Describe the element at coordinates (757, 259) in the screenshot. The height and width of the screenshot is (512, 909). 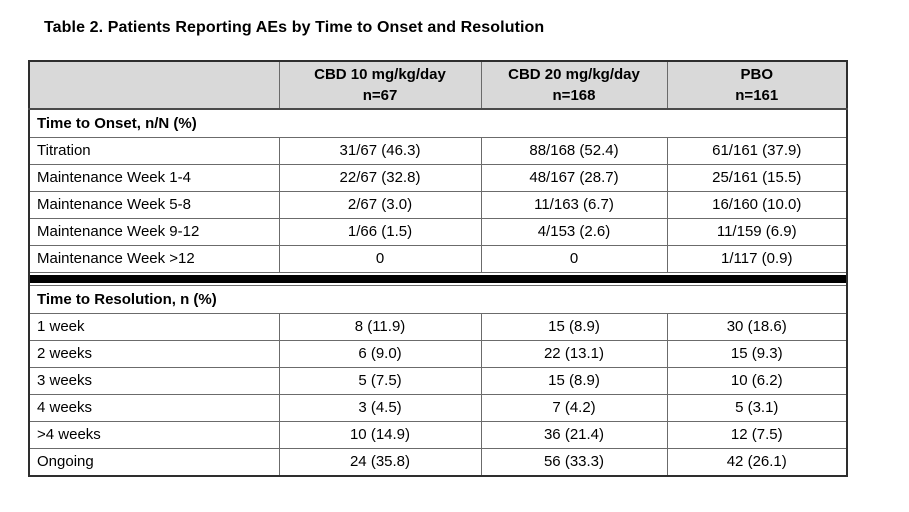
I see `data-cell: 1/117 (0.9)` at that location.